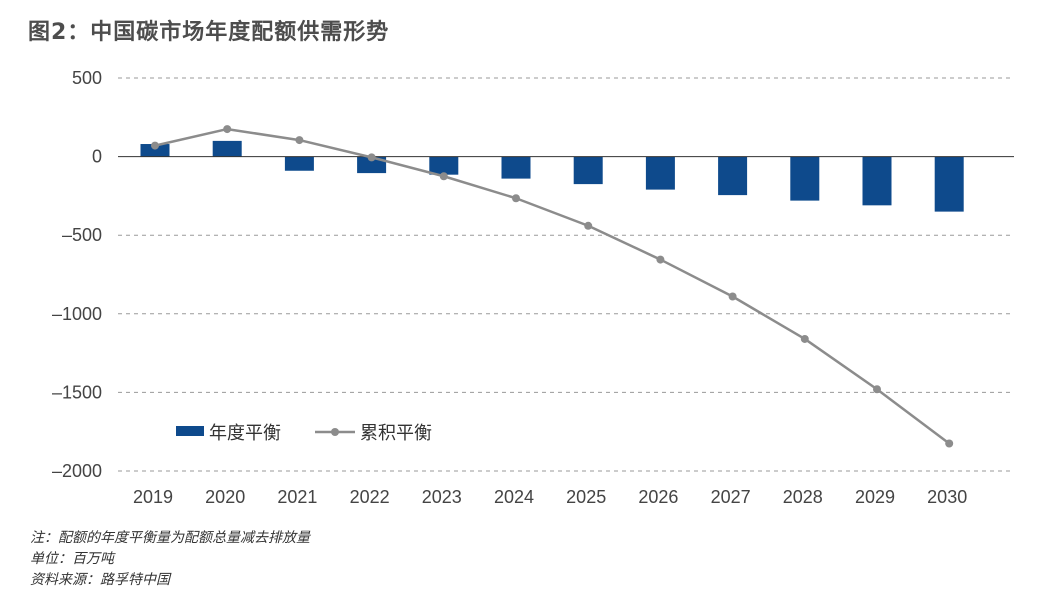 This screenshot has height=613, width=1046. What do you see at coordinates (209, 32) in the screenshot?
I see `chart-title: 图2：中国碳市场年度配额供需形势` at bounding box center [209, 32].